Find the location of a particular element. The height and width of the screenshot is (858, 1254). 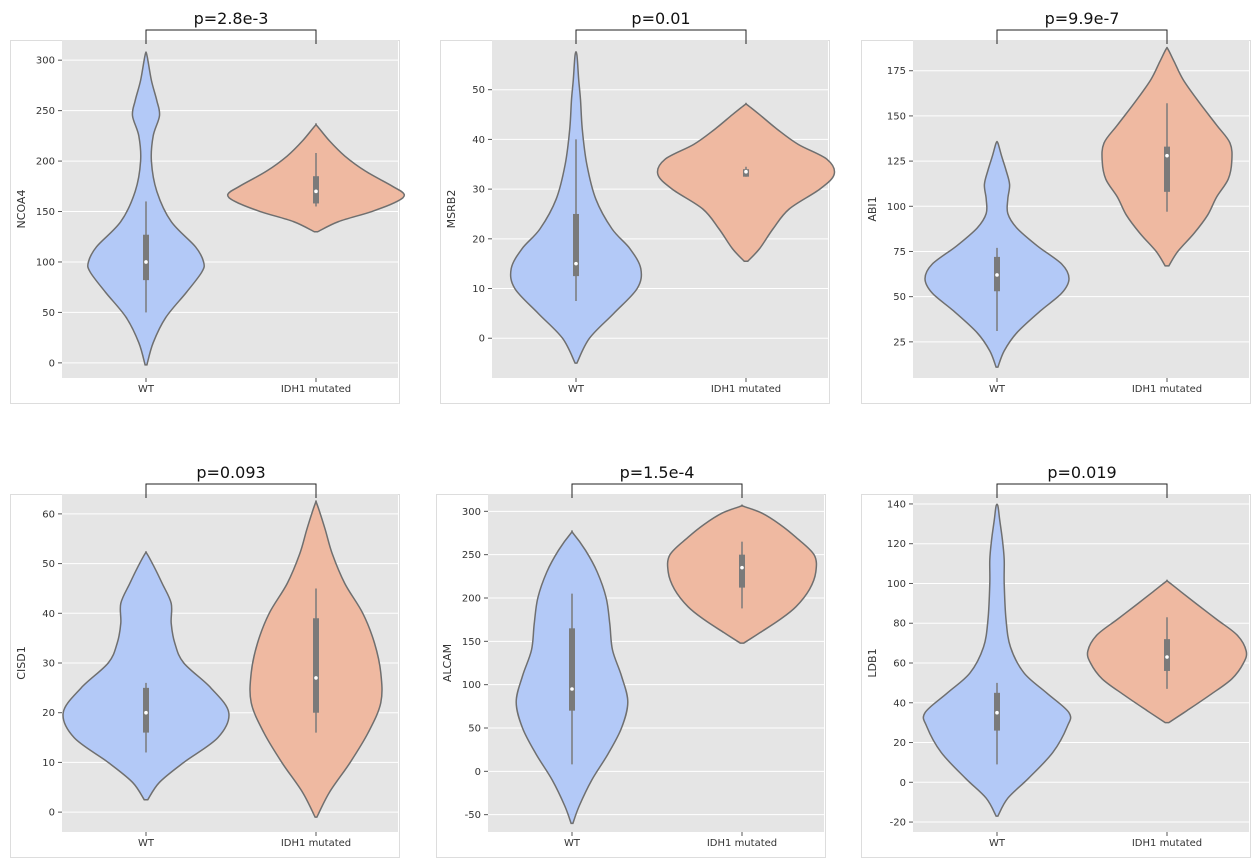

y-tick-label: 75 is located at coordinates (899, 252).